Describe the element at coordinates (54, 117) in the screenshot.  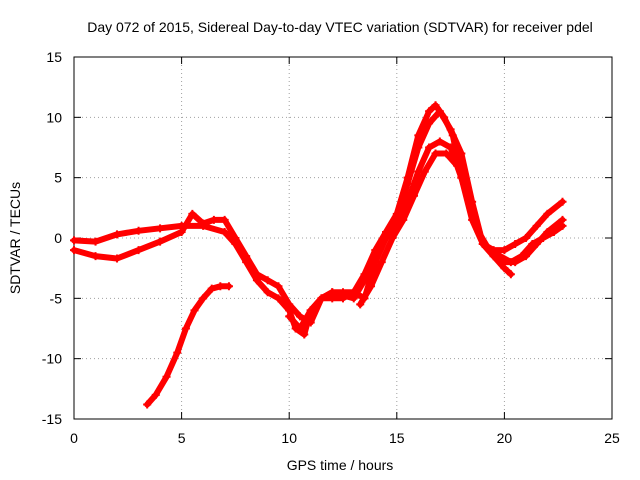
I see `y-tick-label: 10` at that location.